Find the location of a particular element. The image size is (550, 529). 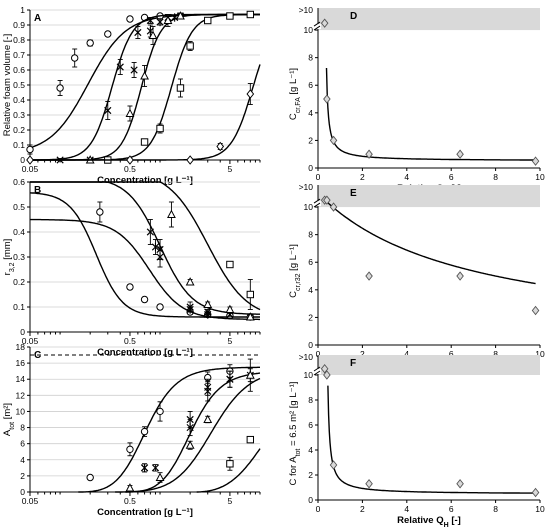

y-tick-label: 0.3 is located at coordinates (19, 257).